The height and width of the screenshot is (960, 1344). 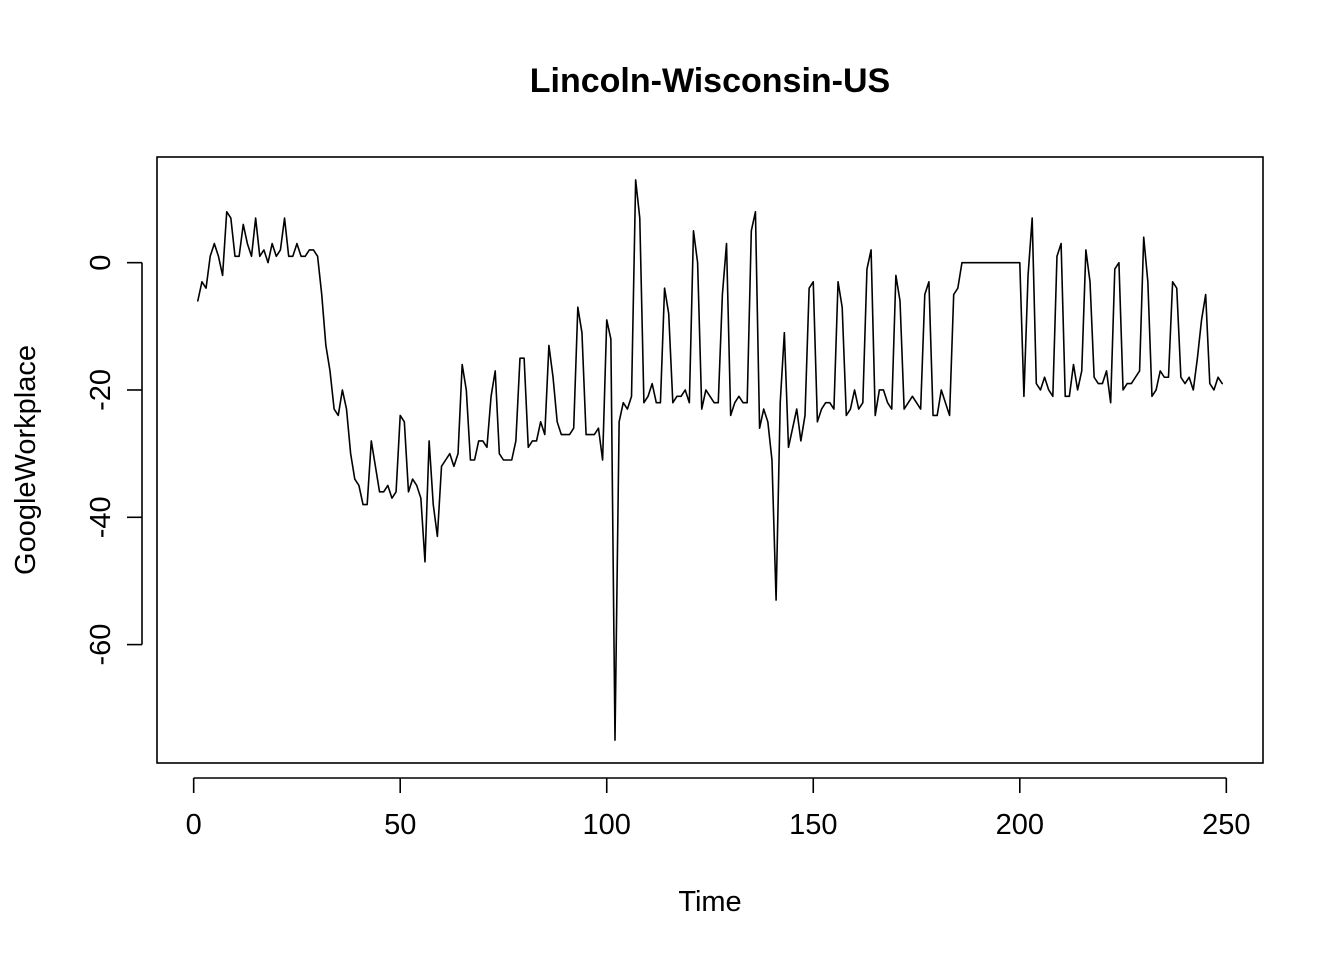 What do you see at coordinates (813, 825) in the screenshot?
I see `x-tick-label: 150` at bounding box center [813, 825].